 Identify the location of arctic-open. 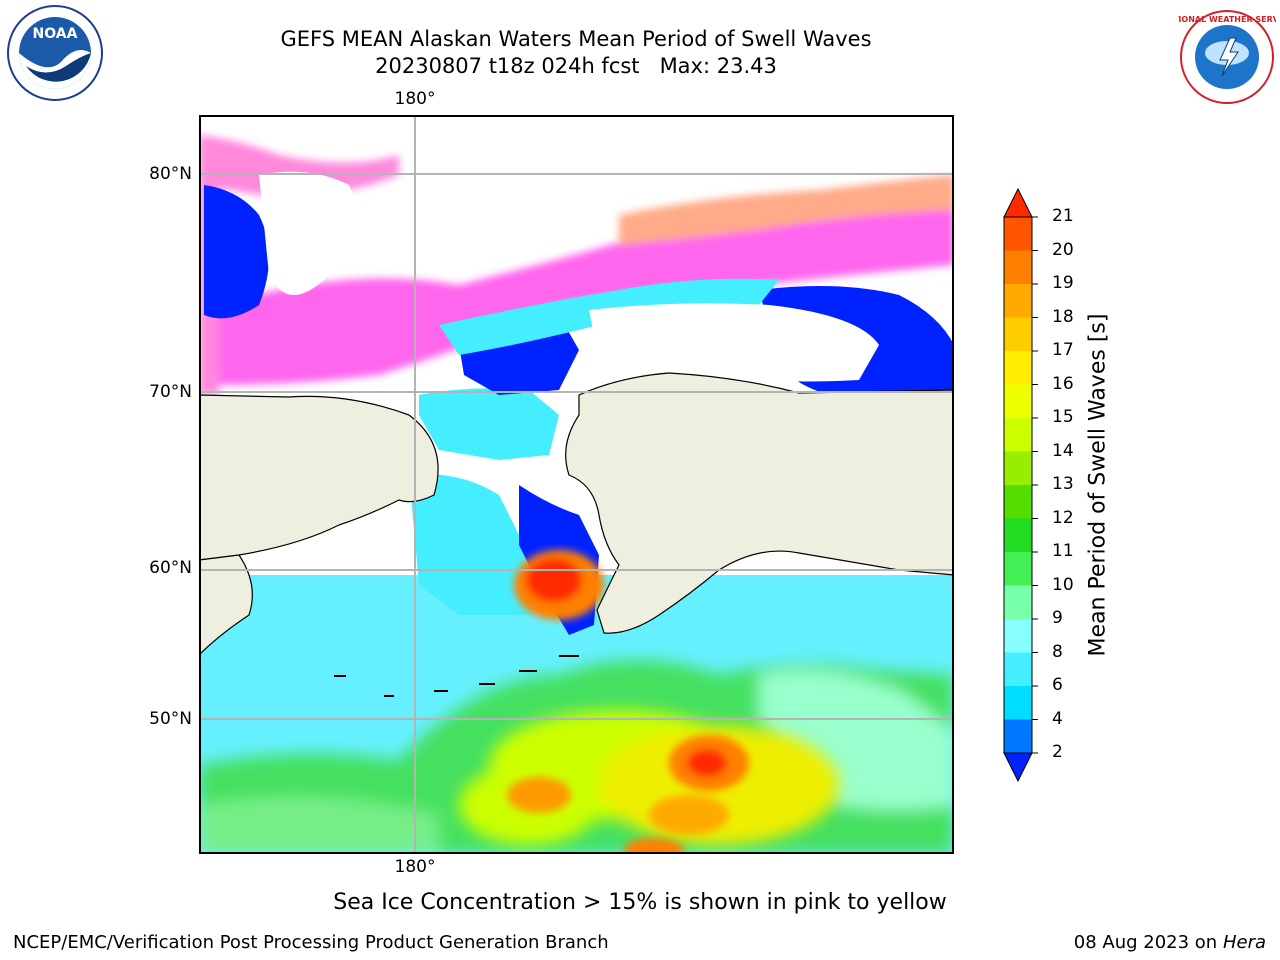
(307, 233).